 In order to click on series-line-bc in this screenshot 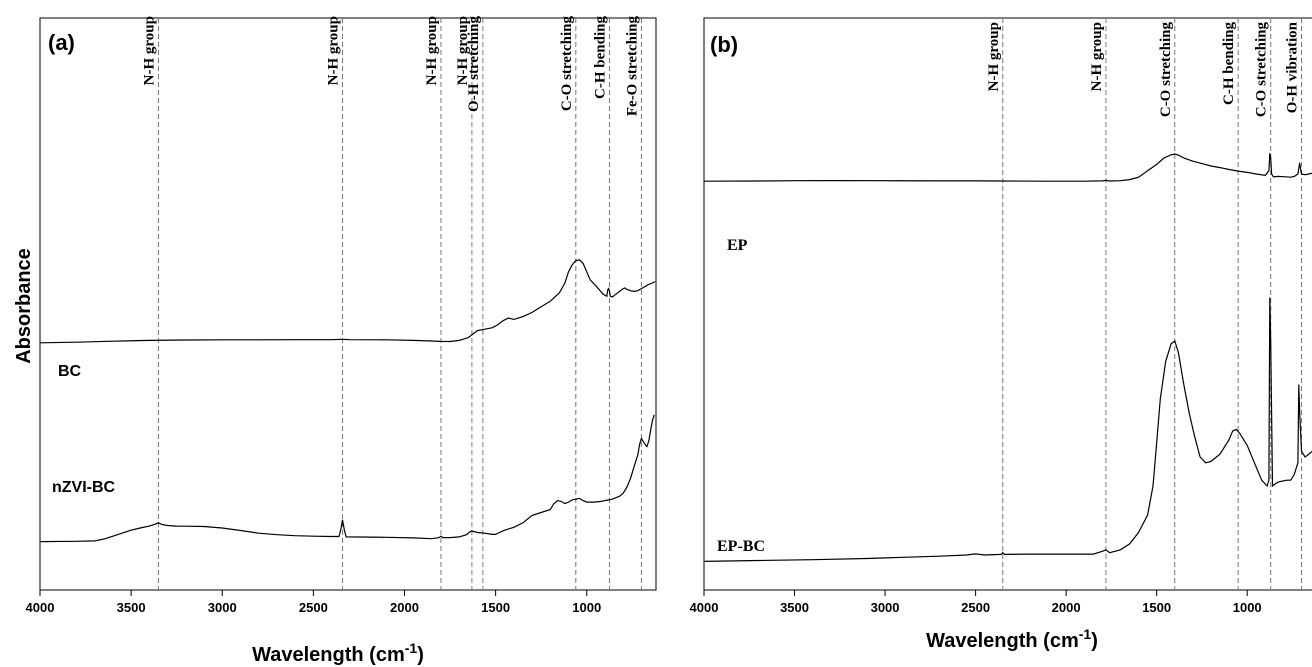, I will do `click(347, 301)`.